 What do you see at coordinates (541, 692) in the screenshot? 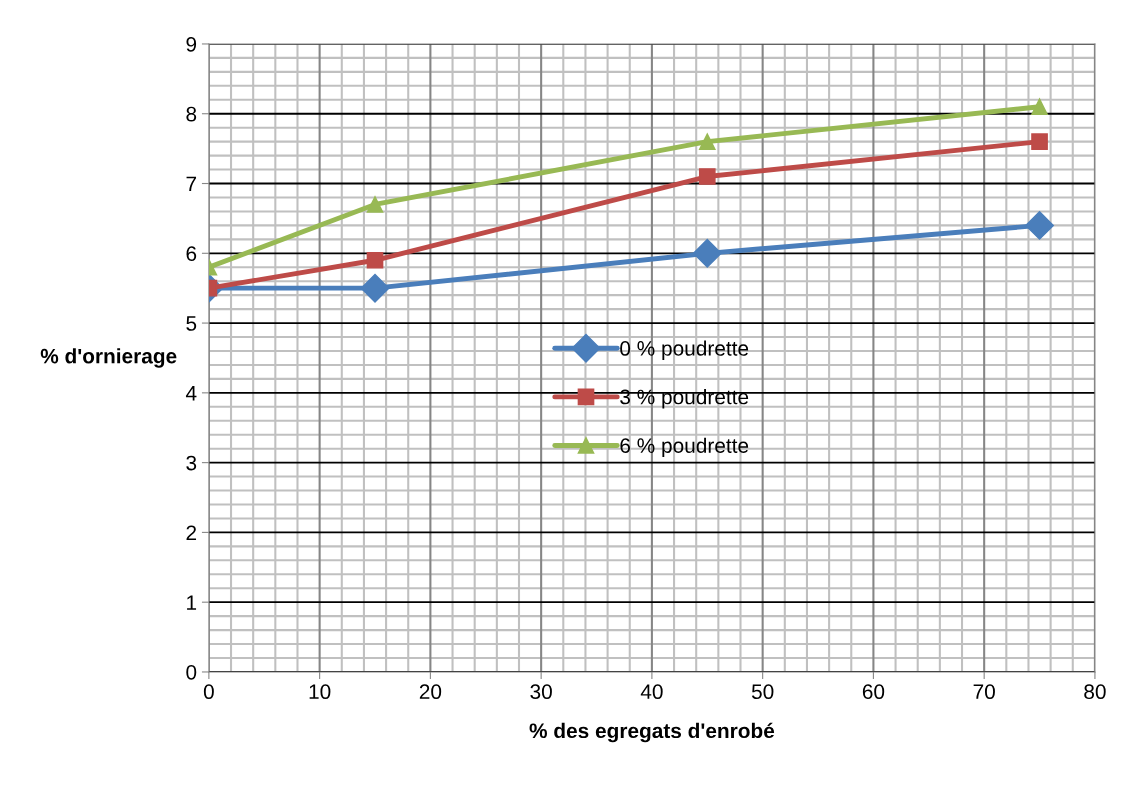
I see `x-tick-label: 30` at bounding box center [541, 692].